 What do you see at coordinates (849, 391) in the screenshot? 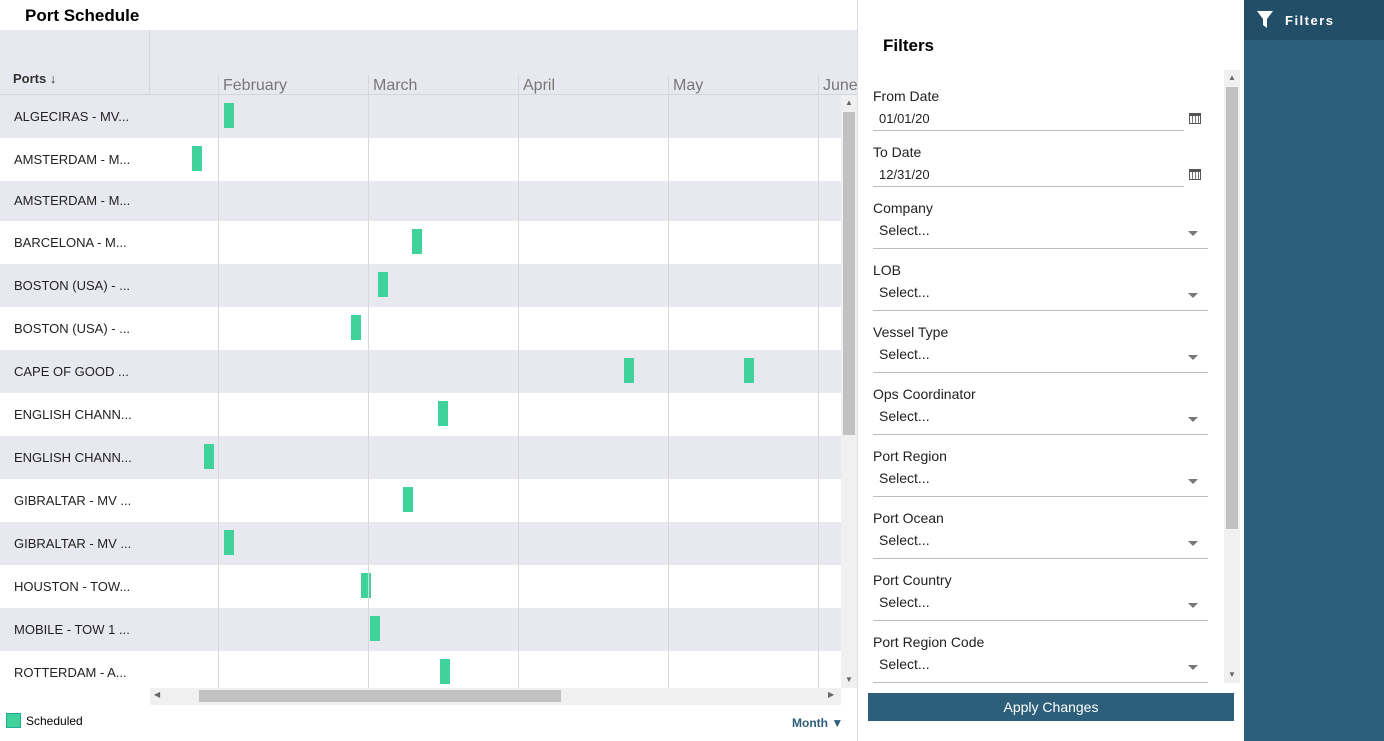
I see `v-scrollbar: ▲ ▼` at bounding box center [849, 391].